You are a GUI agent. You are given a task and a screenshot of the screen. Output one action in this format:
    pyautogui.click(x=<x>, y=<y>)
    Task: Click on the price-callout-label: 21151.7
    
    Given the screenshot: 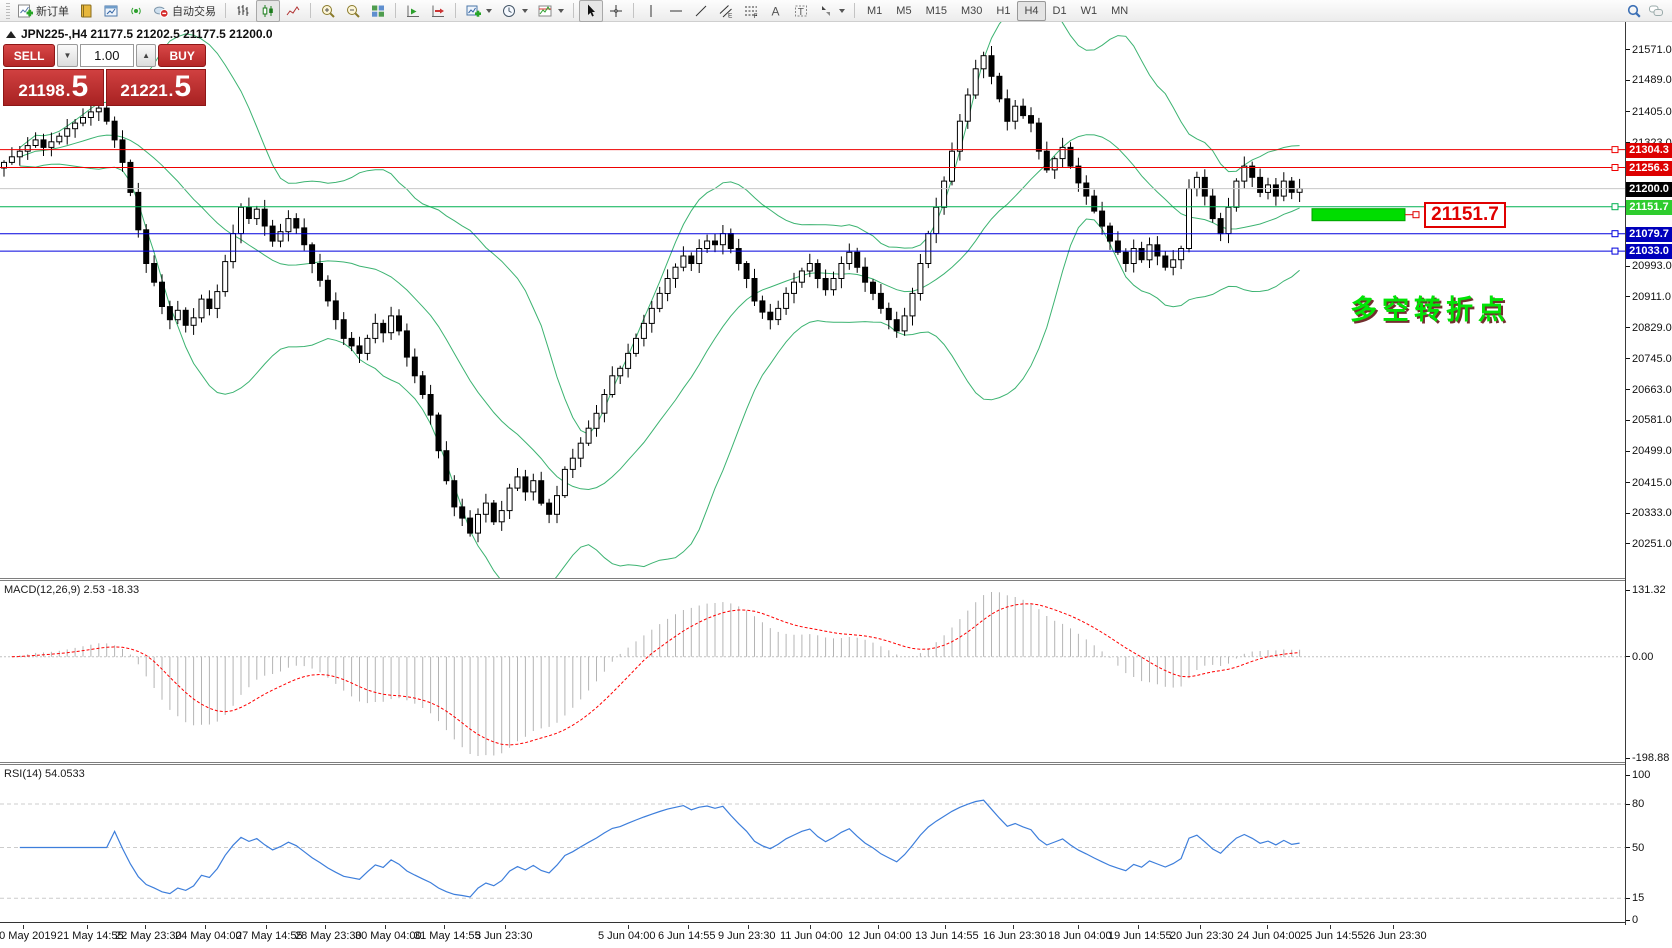 What is the action you would take?
    pyautogui.click(x=1465, y=214)
    